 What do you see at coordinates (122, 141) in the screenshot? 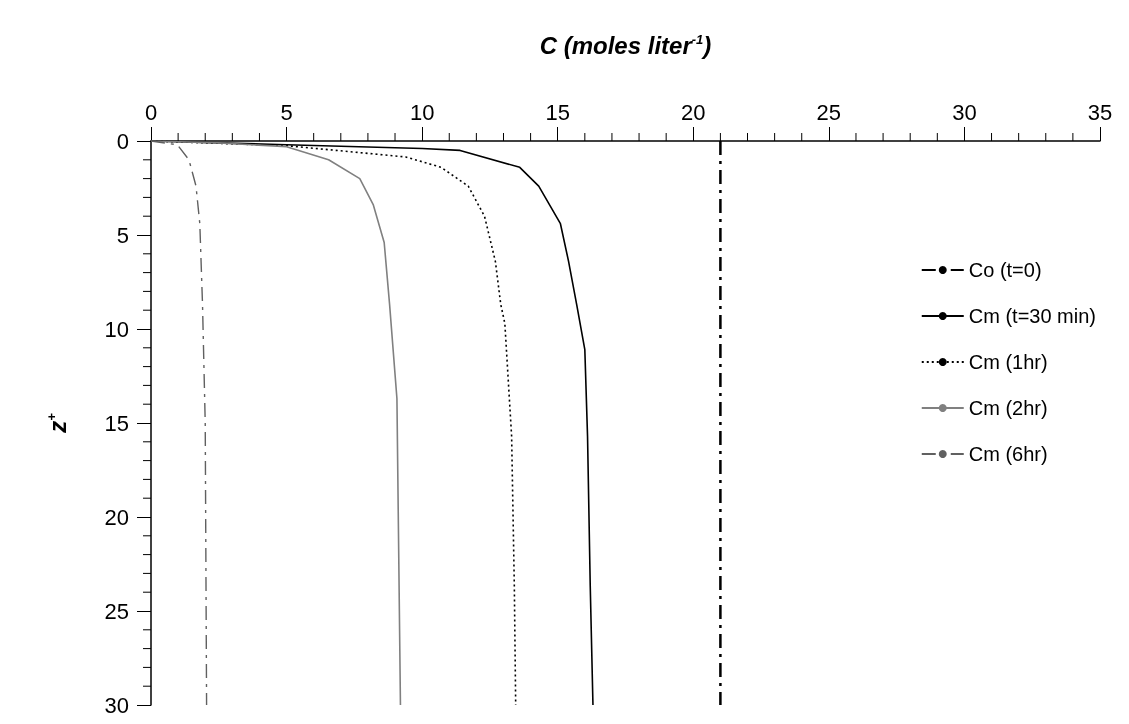
I see `y-tick-label: 0` at bounding box center [122, 141].